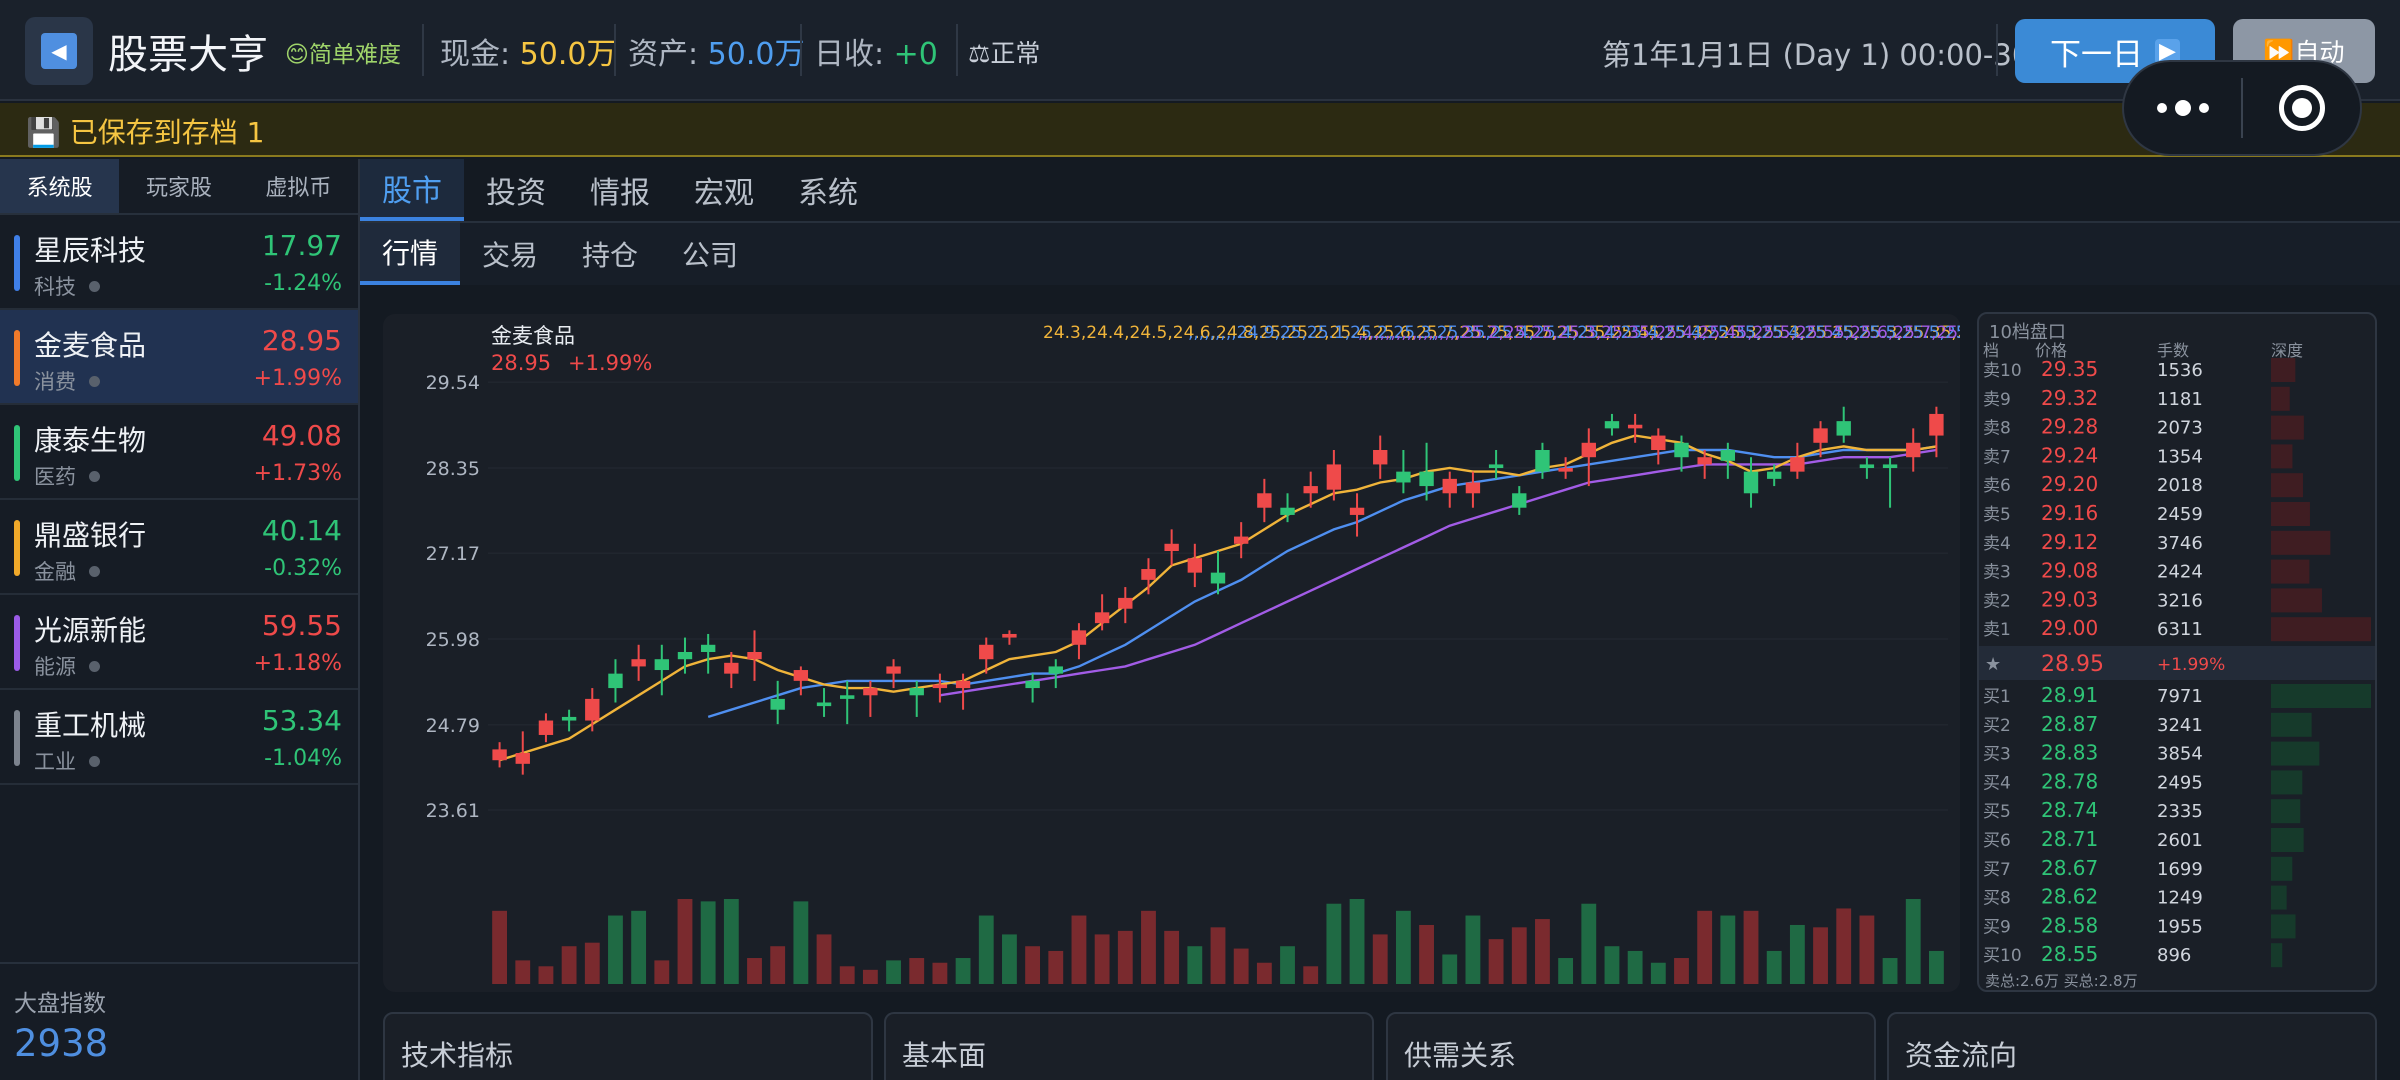 Image resolution: width=2400 pixels, height=1080 pixels. What do you see at coordinates (61, 1043) in the screenshot?
I see `index-value: 2938` at bounding box center [61, 1043].